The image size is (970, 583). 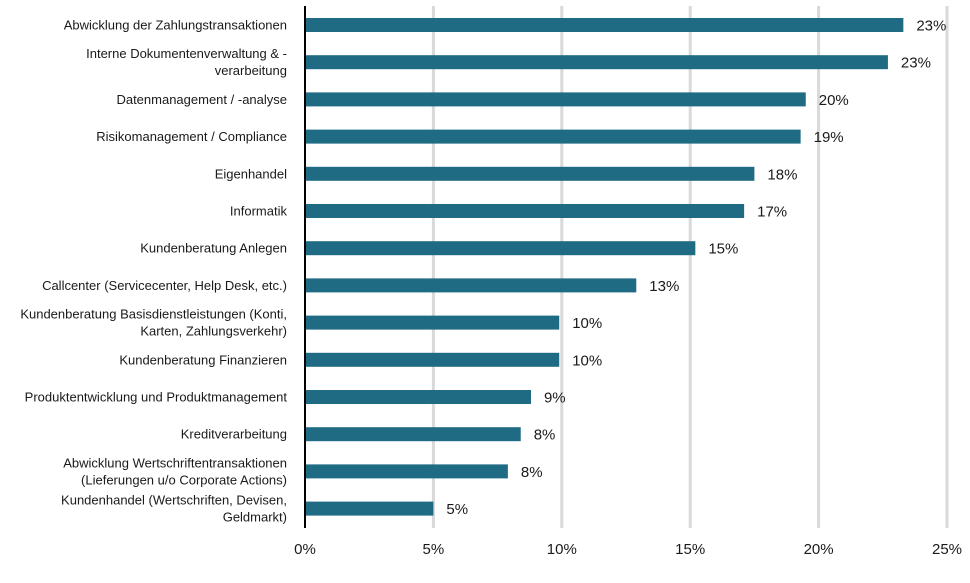 What do you see at coordinates (819, 549) in the screenshot?
I see `x-tick-label-4: 20%` at bounding box center [819, 549].